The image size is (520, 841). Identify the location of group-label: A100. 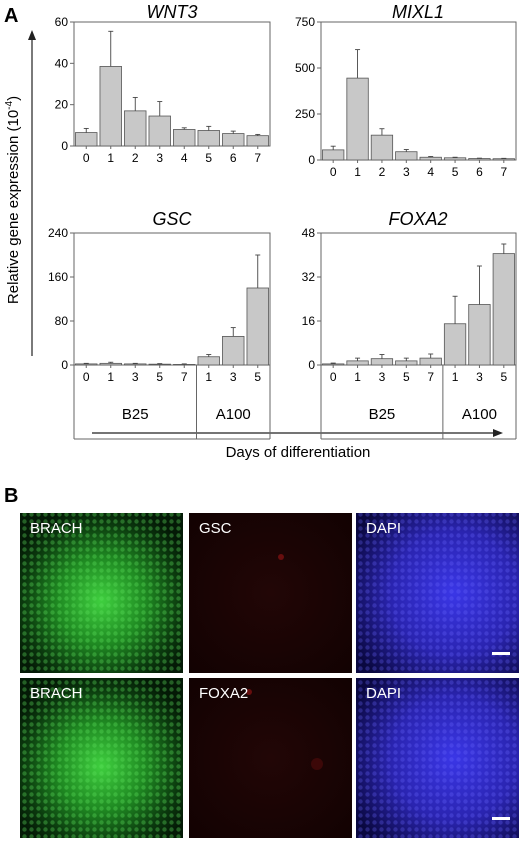
(479, 414).